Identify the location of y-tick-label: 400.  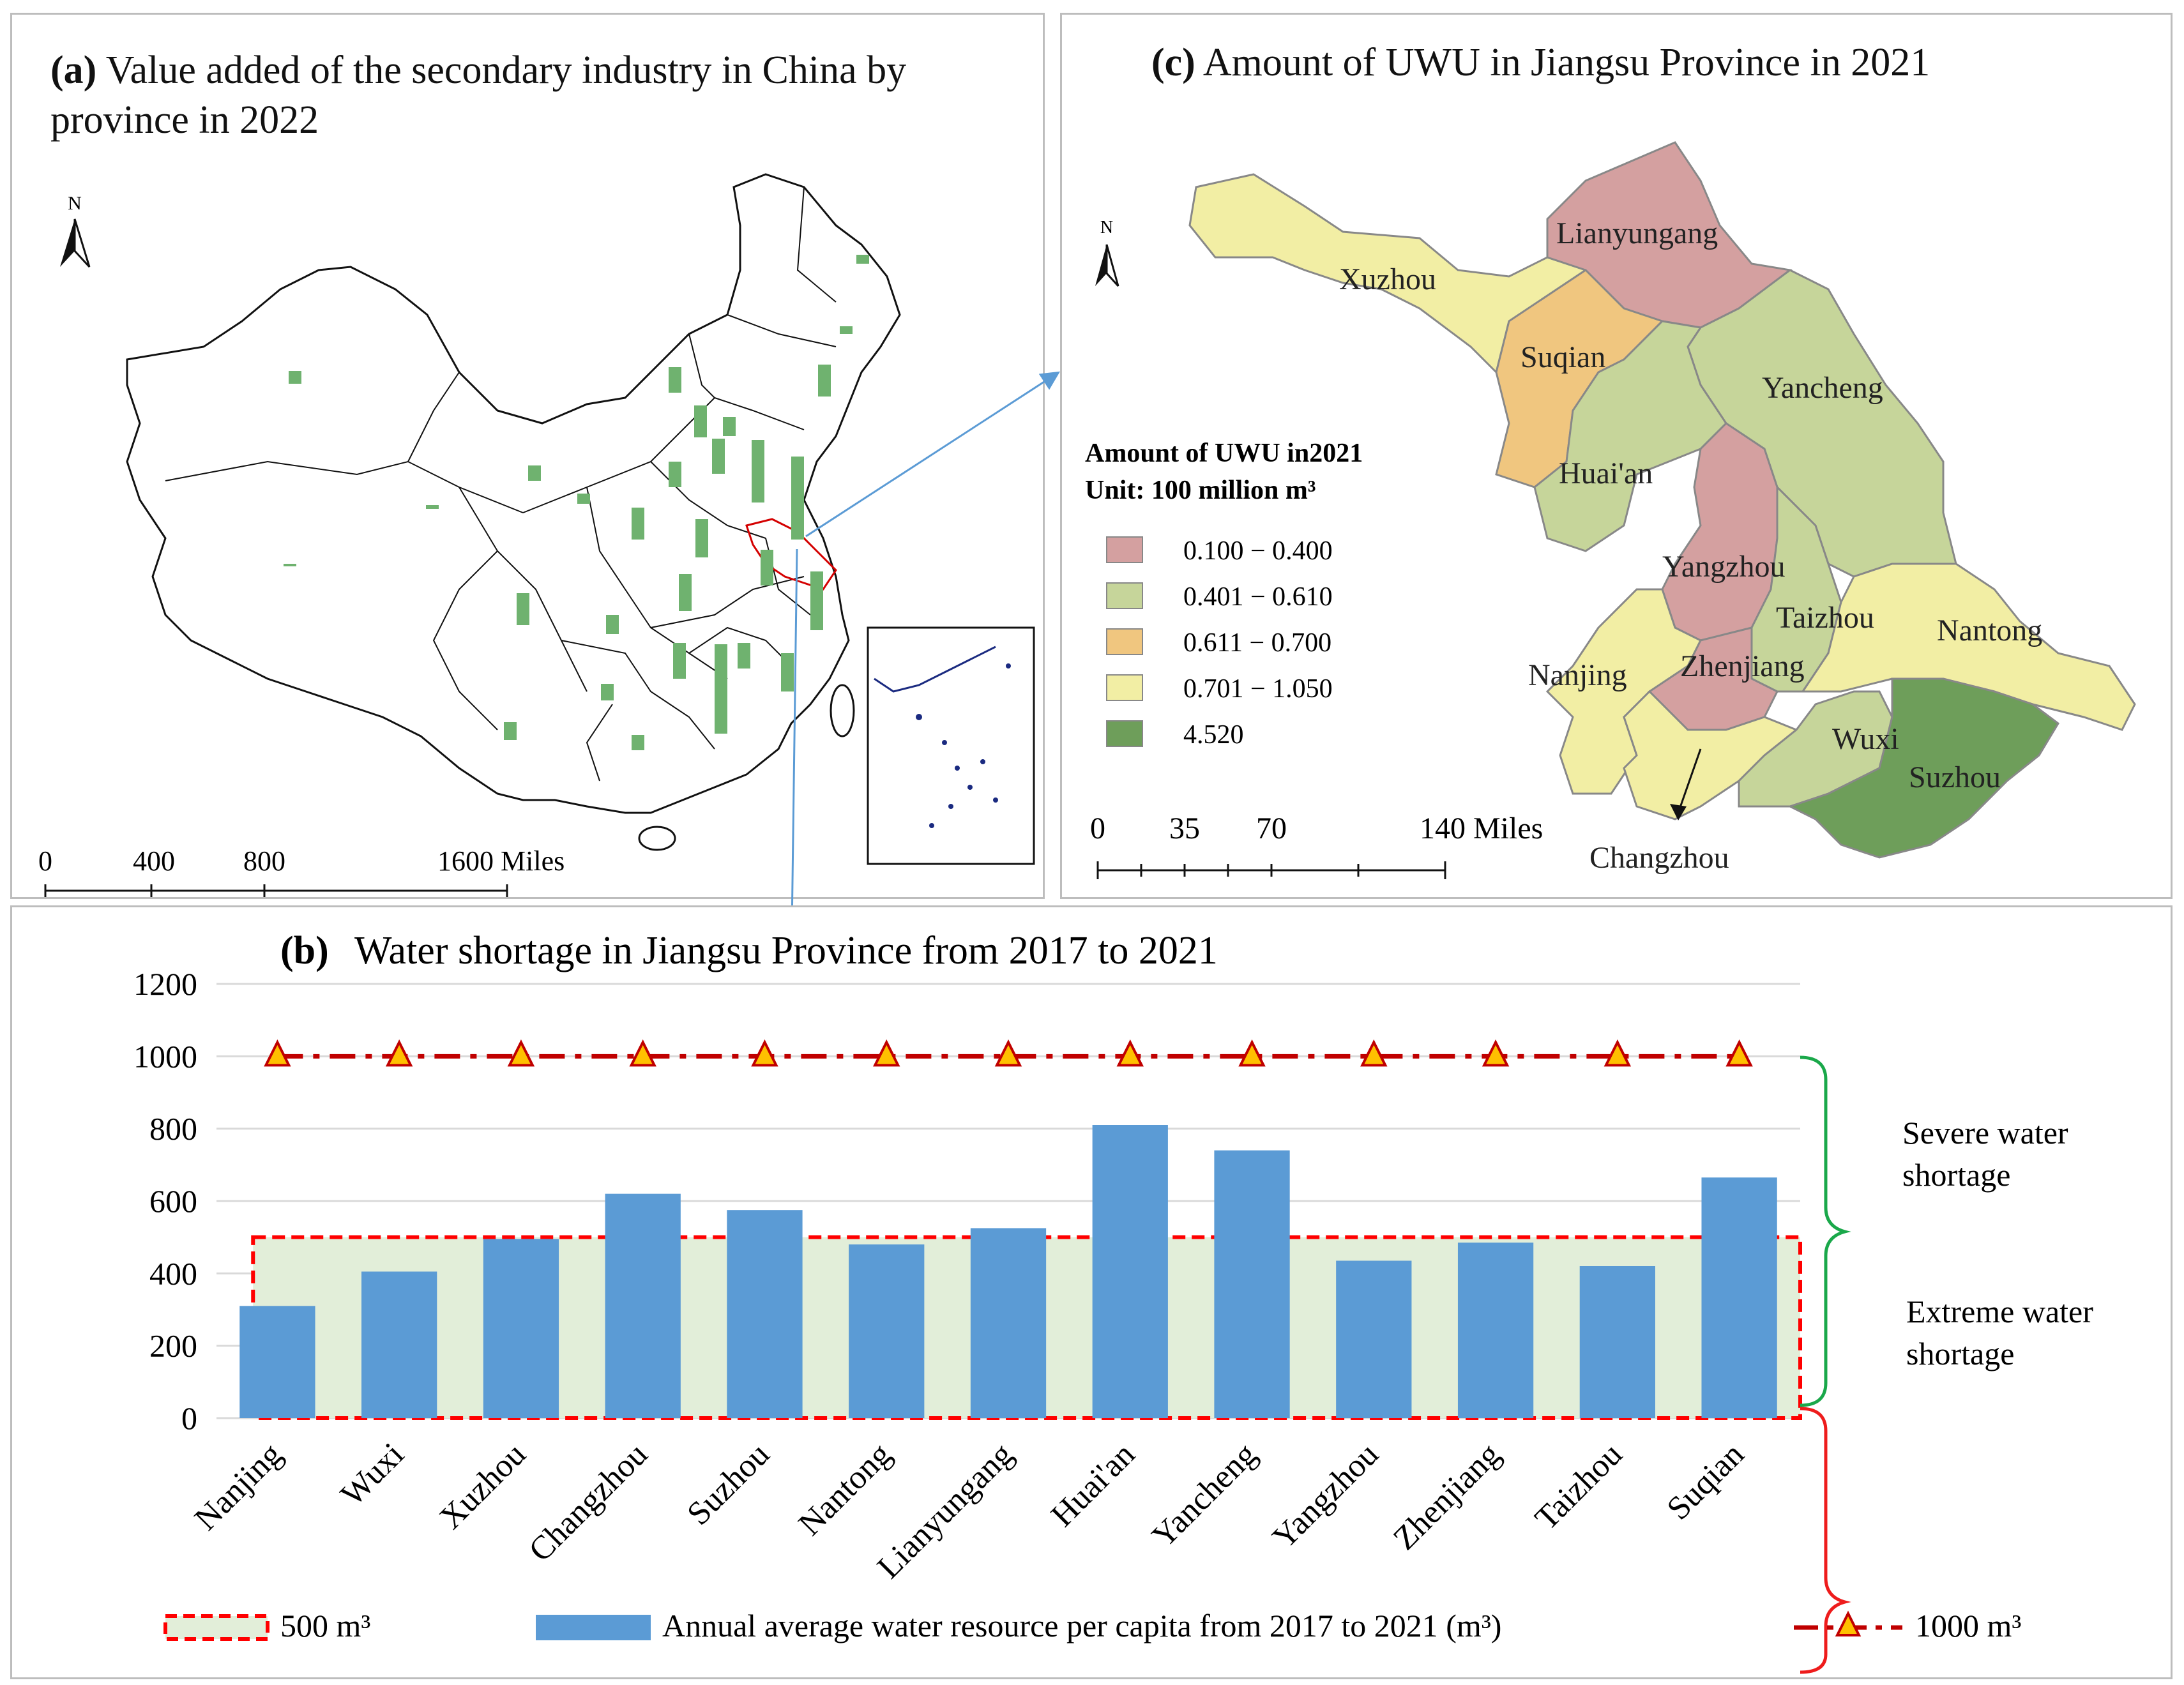
(173, 1273).